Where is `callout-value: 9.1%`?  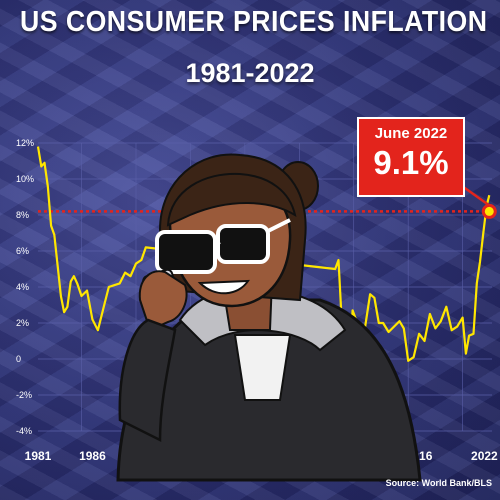 callout-value: 9.1% is located at coordinates (411, 162).